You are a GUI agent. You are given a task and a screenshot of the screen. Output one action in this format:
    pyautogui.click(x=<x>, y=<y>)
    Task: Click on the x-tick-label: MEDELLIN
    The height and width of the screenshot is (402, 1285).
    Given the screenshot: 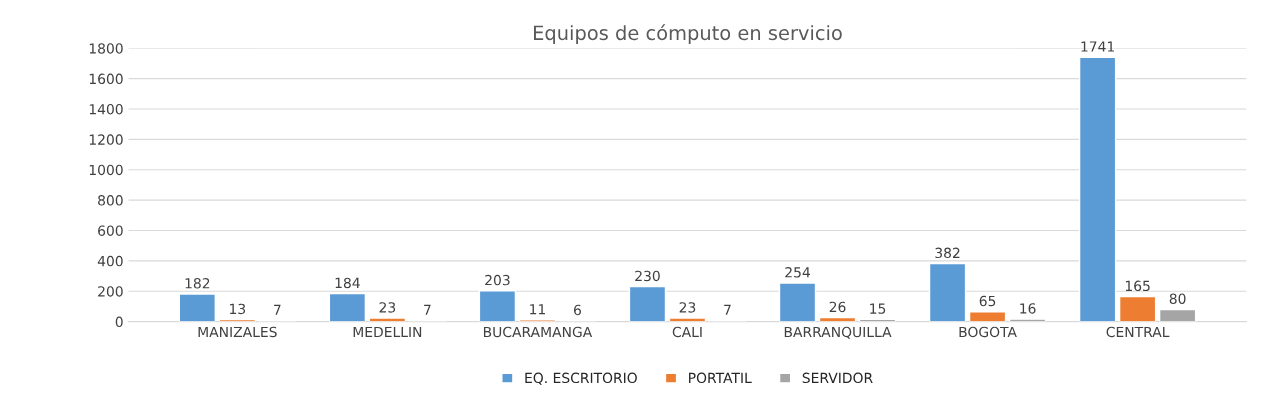 What is the action you would take?
    pyautogui.click(x=387, y=332)
    